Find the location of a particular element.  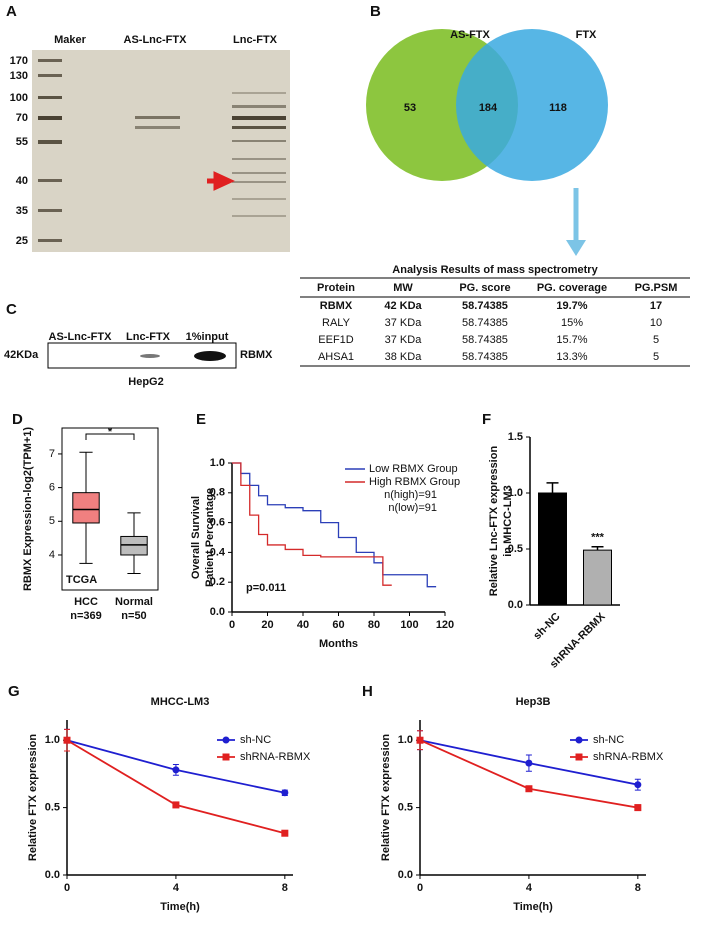

y-tick-label: 1.5 is located at coordinates (515, 437).